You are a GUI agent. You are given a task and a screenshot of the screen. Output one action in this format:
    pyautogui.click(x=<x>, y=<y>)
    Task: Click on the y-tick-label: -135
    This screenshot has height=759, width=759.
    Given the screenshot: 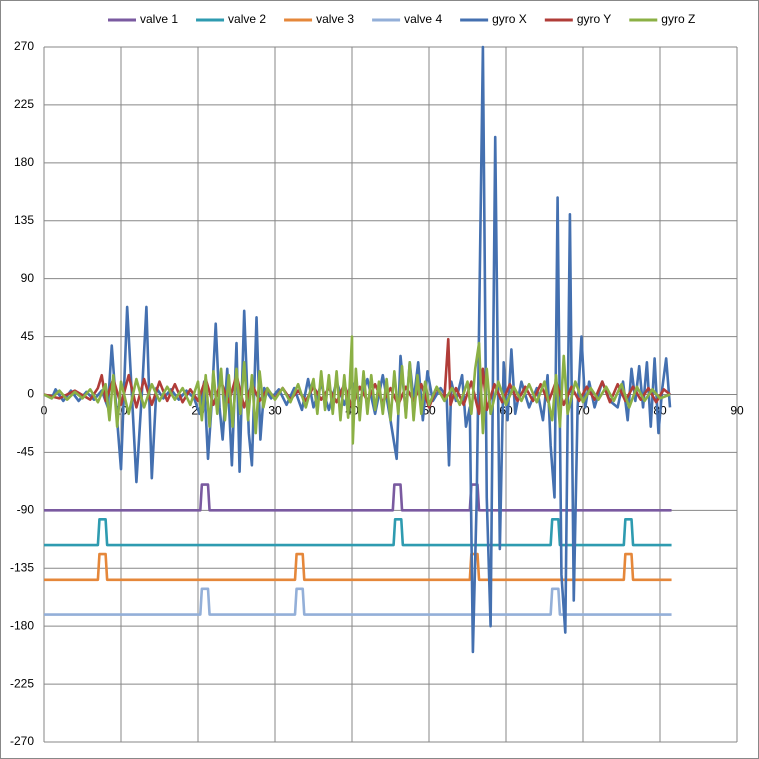 What is the action you would take?
    pyautogui.click(x=22, y=567)
    